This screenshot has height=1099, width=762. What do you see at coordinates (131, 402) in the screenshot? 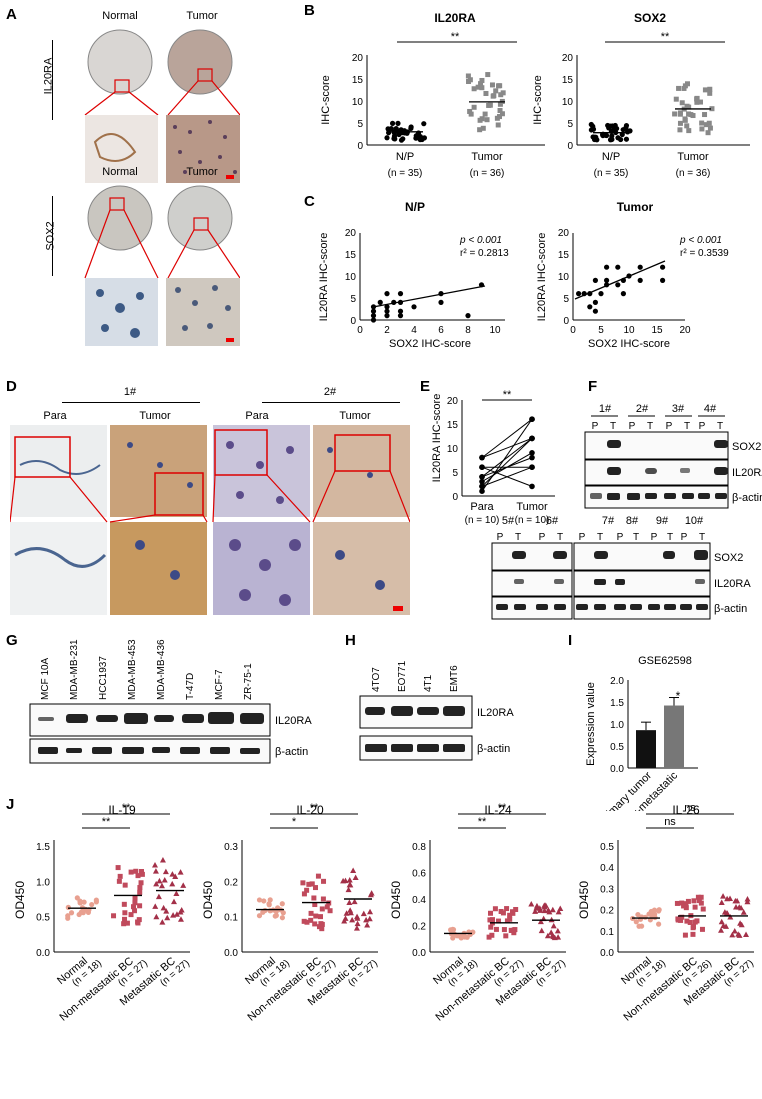
I see `panel-d-case1-bar` at bounding box center [131, 402].